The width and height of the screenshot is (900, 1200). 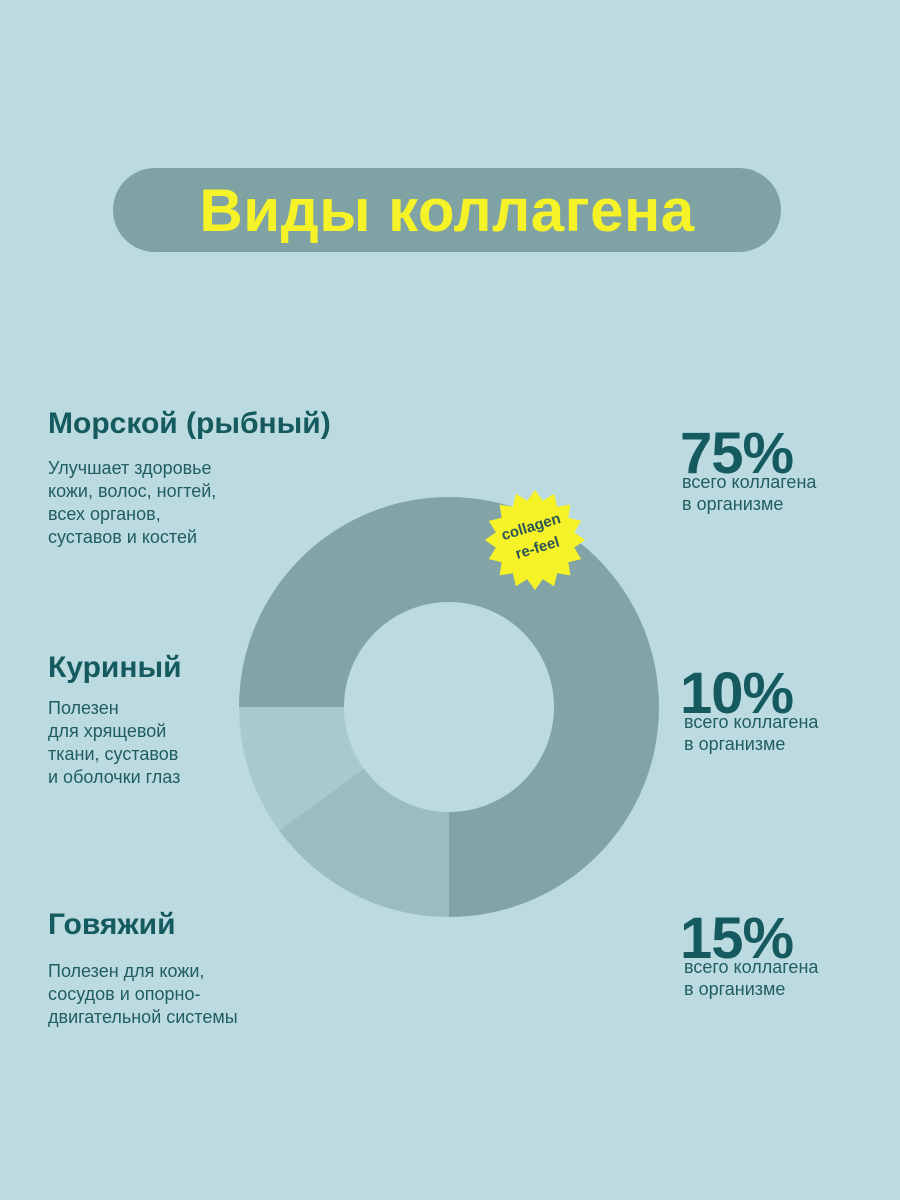 I want to click on title-pill: Виды коллагена, so click(x=447, y=210).